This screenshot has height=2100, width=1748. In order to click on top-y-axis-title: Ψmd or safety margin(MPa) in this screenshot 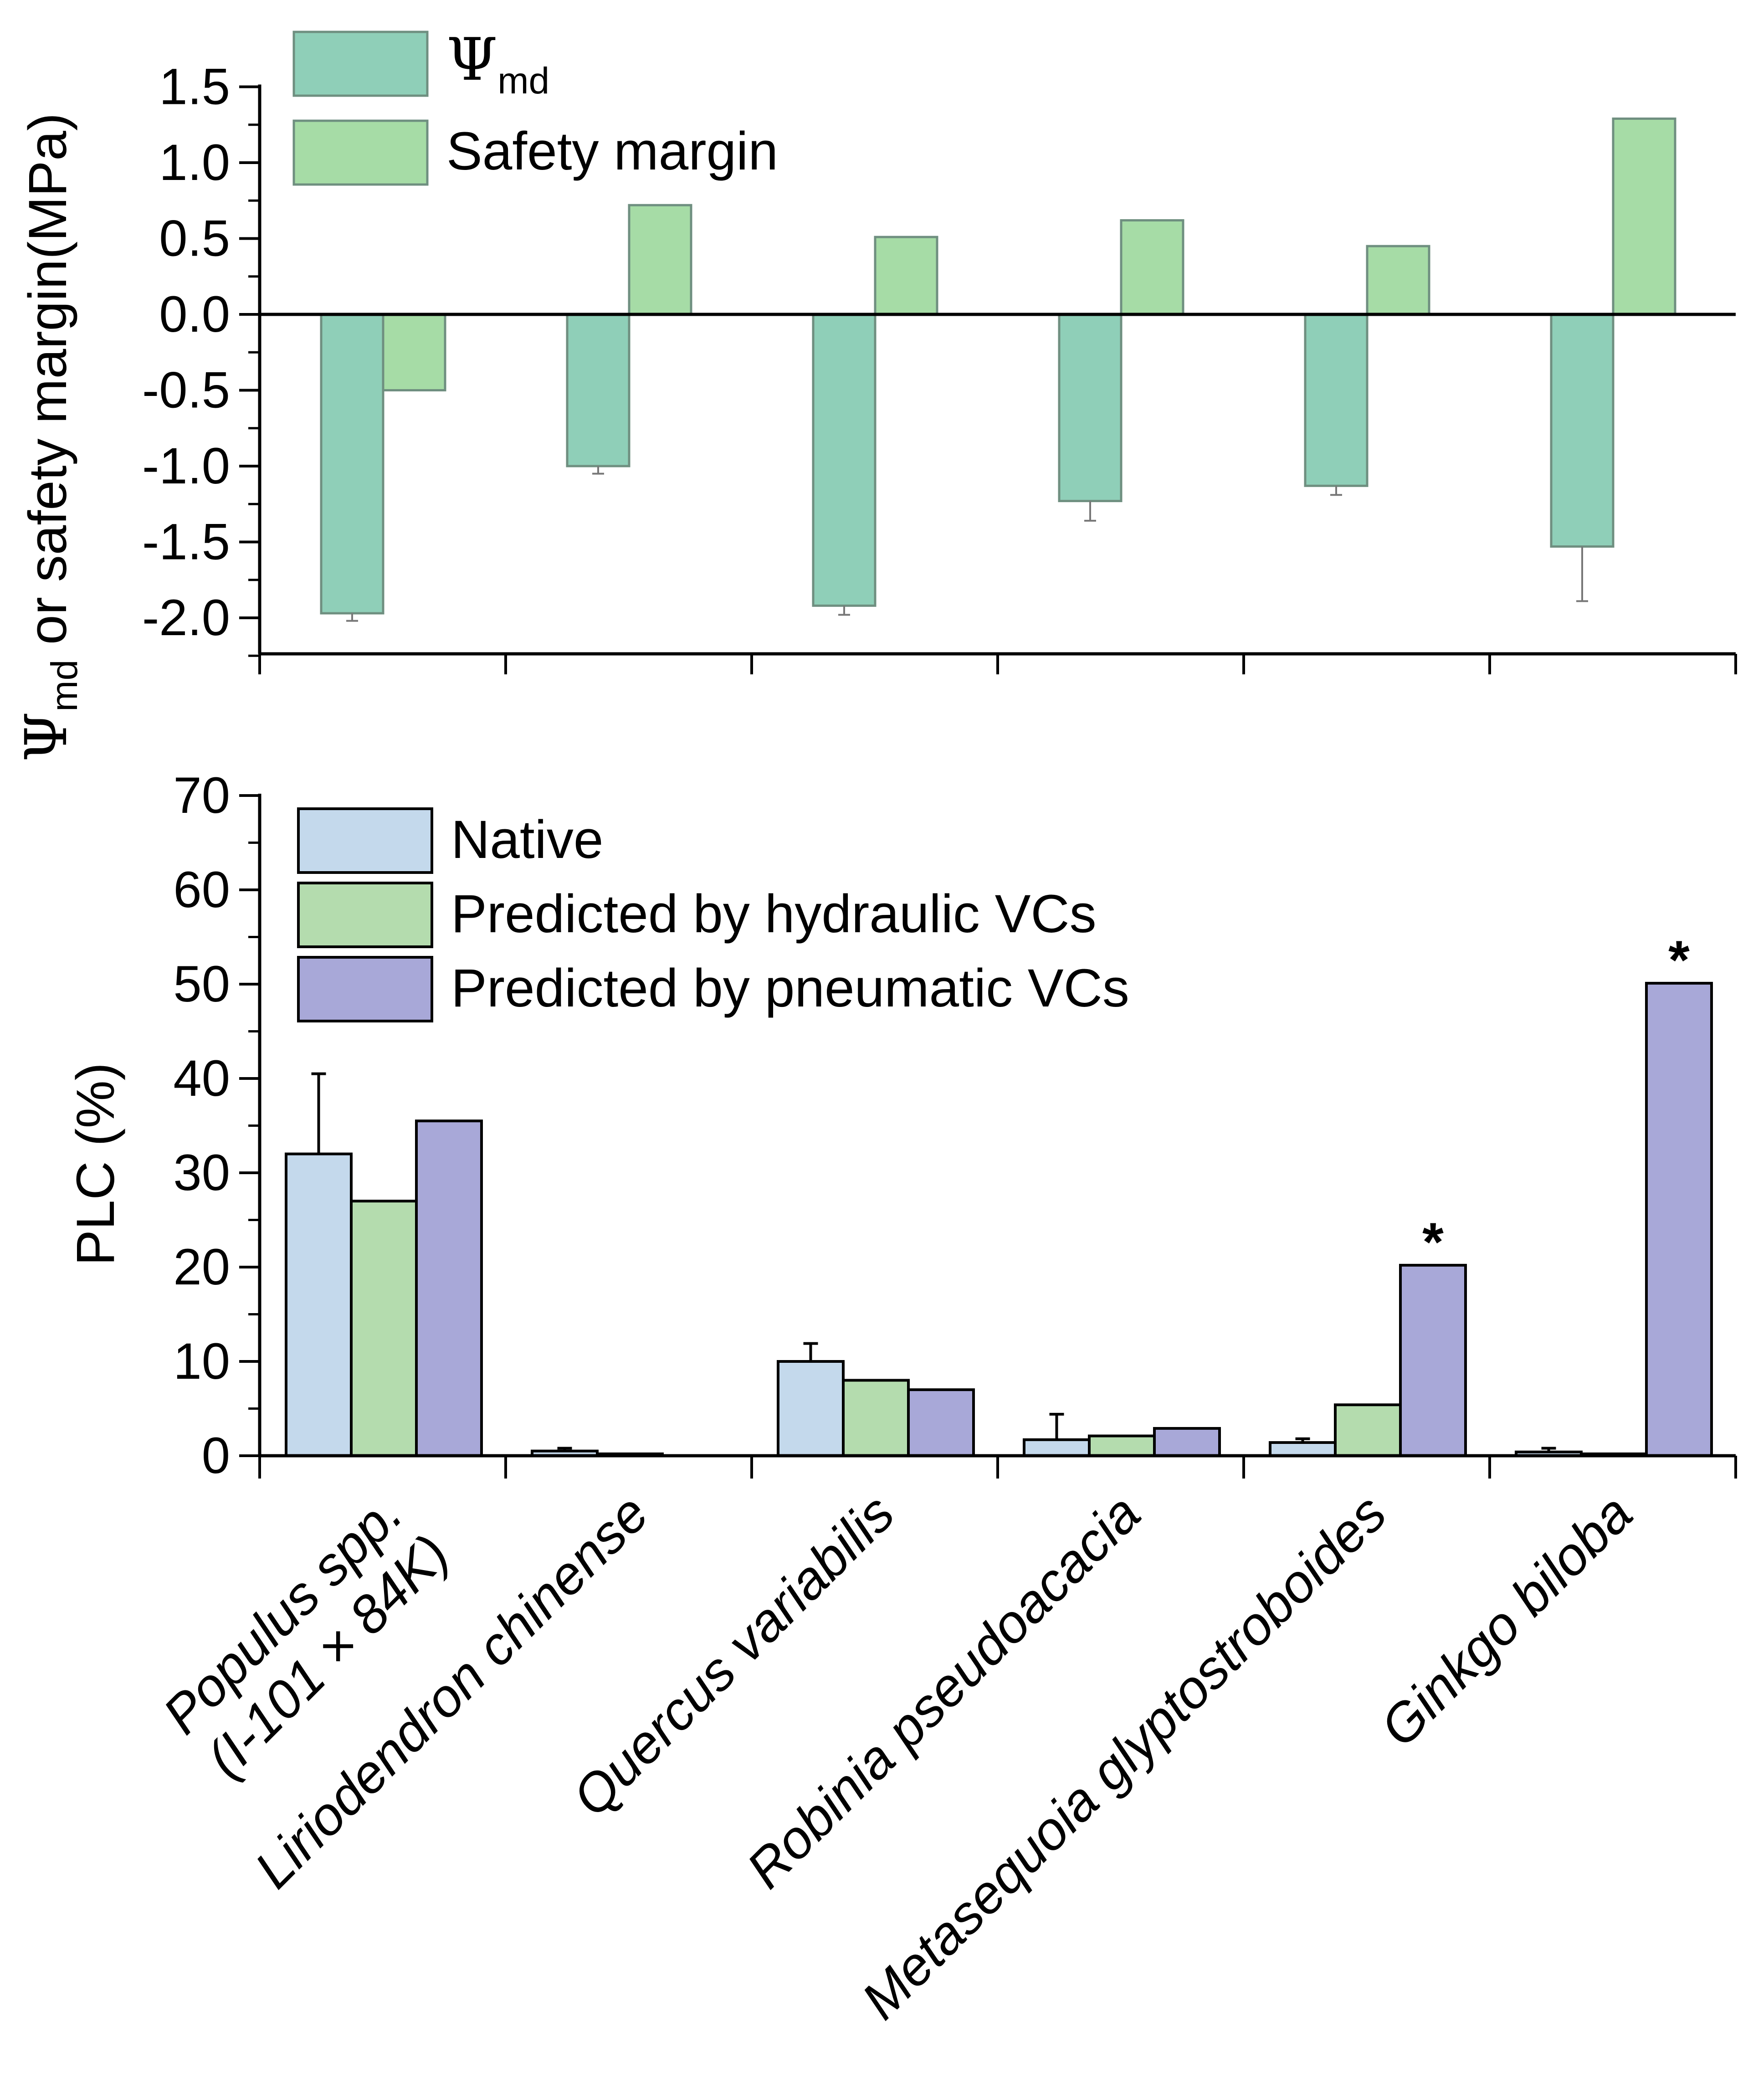, I will do `click(49, 437)`.